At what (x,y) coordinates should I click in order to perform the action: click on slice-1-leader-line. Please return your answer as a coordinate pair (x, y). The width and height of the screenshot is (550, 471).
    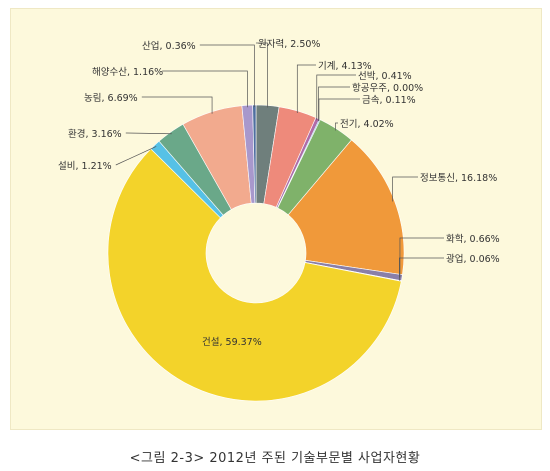
    Looking at the image, I should click on (262, 75).